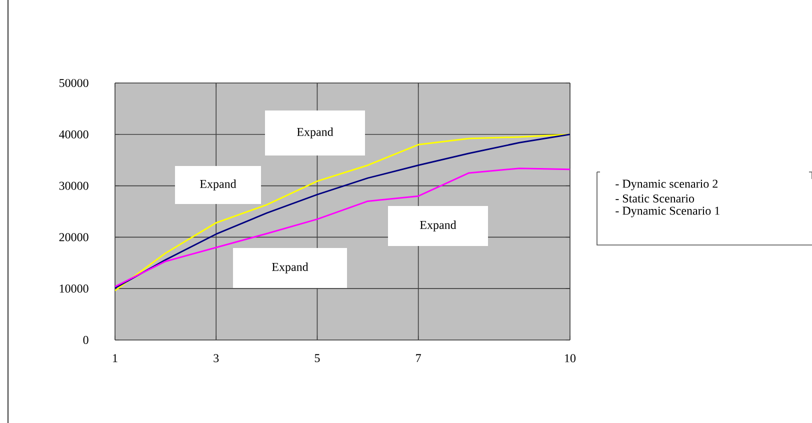 The width and height of the screenshot is (812, 423). What do you see at coordinates (73, 186) in the screenshot?
I see `y-tick-label: 30000` at bounding box center [73, 186].